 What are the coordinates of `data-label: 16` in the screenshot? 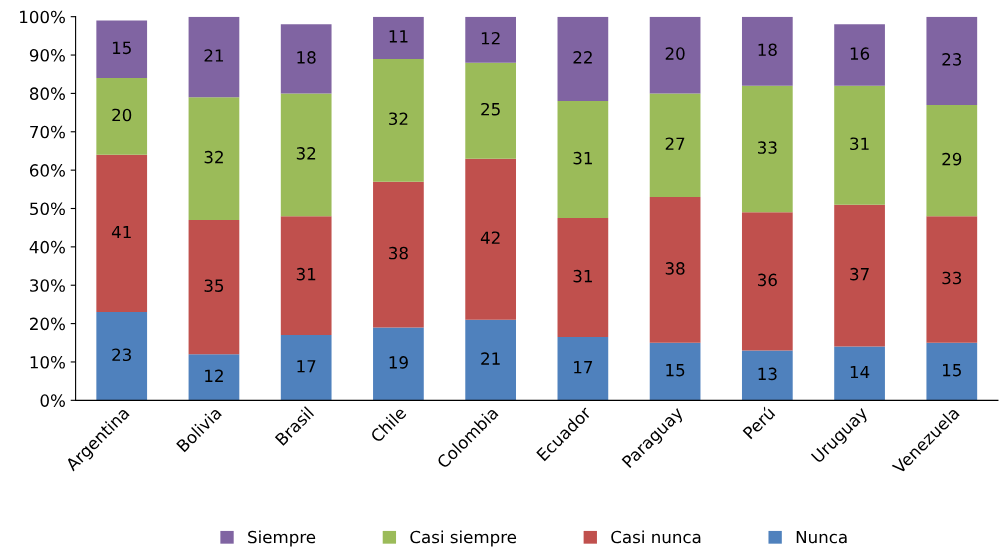 It's located at (860, 53).